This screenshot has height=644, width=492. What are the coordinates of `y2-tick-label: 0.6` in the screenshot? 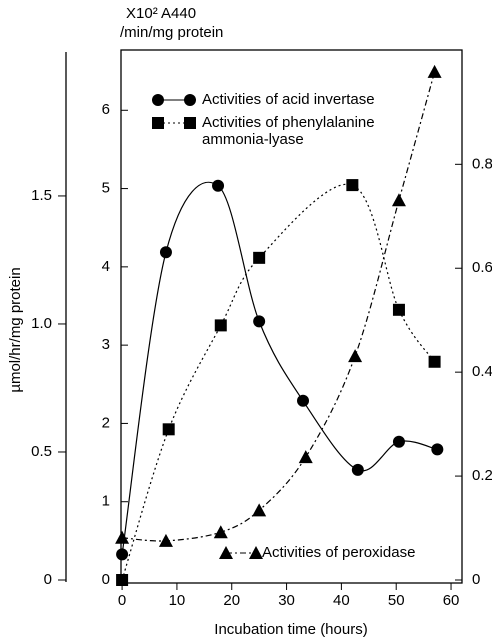 It's located at (482, 267).